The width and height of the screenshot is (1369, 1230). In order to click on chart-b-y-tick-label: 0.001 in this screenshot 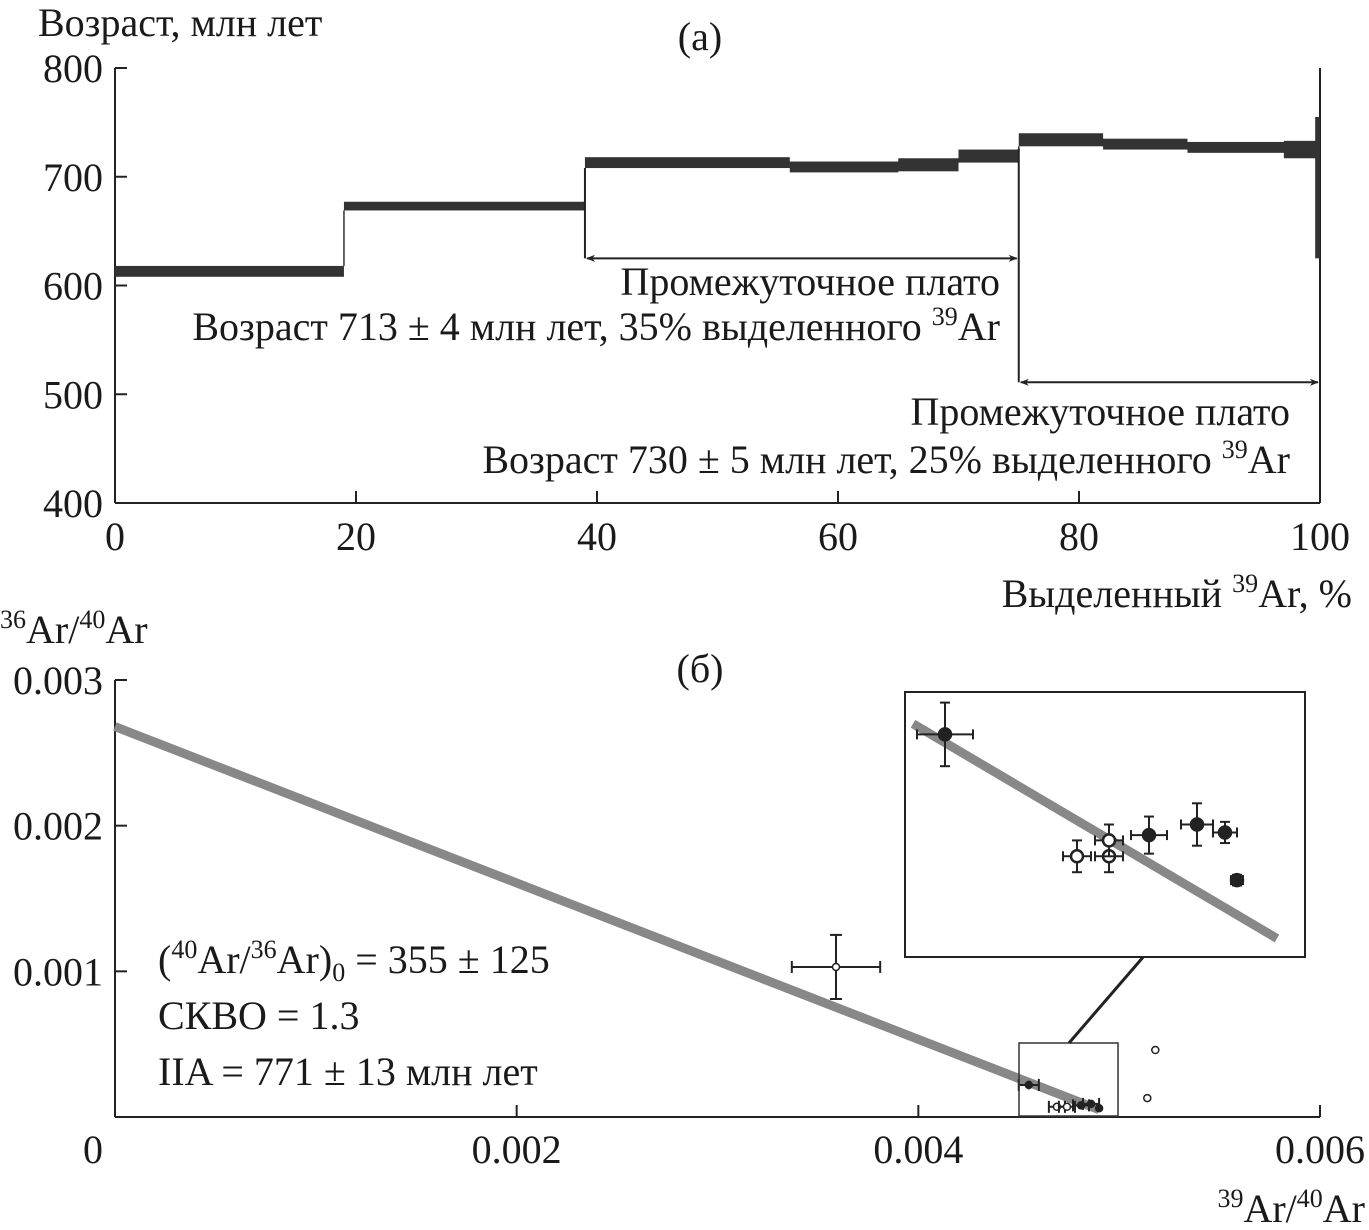, I will do `click(58, 971)`.